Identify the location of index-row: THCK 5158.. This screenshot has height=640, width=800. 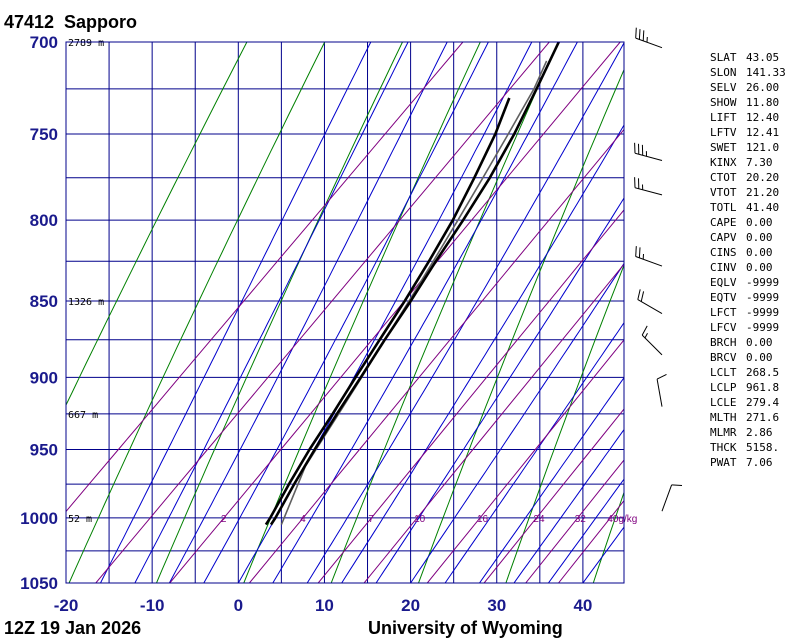
(753, 447).